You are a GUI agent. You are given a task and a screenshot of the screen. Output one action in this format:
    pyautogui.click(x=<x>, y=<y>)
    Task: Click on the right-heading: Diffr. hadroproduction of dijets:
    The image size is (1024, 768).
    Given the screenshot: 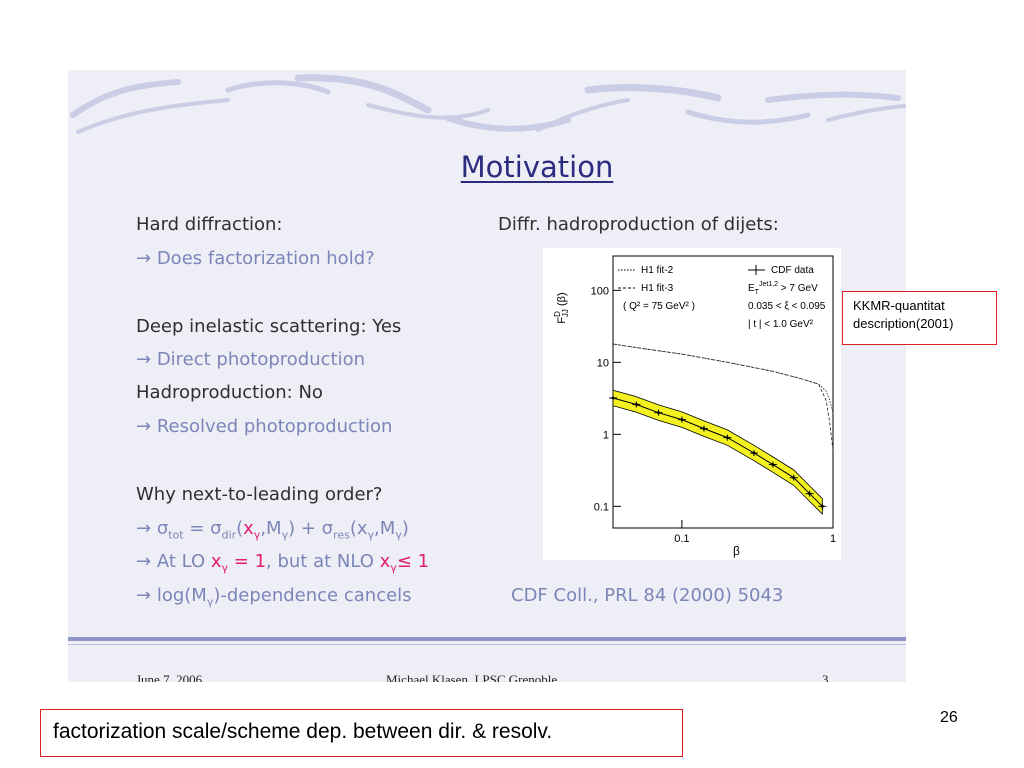 What is the action you would take?
    pyautogui.click(x=638, y=224)
    